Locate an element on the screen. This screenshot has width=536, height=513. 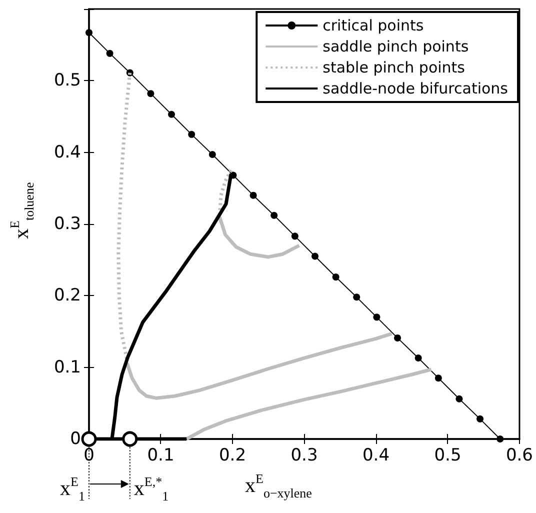
legend-label: saddle-node bifurcations is located at coordinates (415, 89).